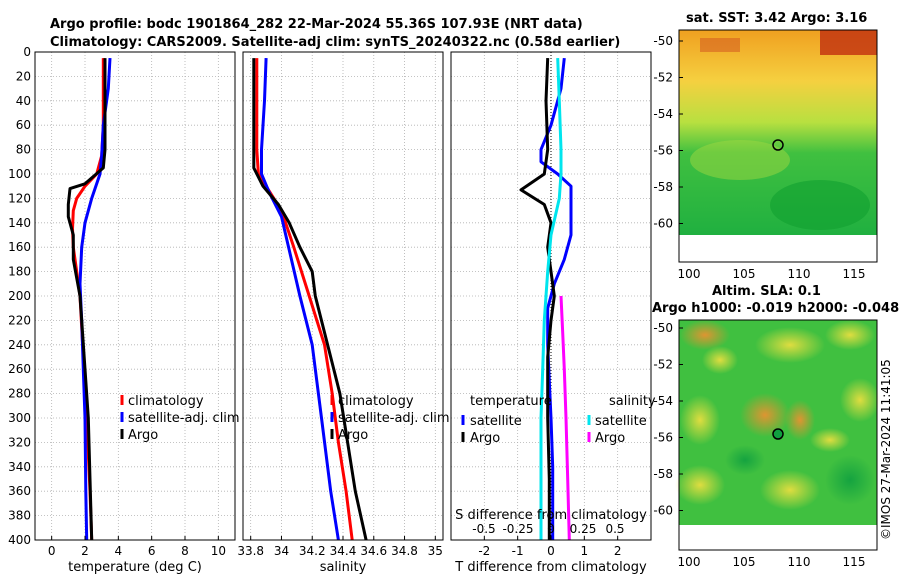 The height and width of the screenshot is (580, 900). What do you see at coordinates (435, 551) in the screenshot?
I see `x-tick-label: 35` at bounding box center [435, 551].